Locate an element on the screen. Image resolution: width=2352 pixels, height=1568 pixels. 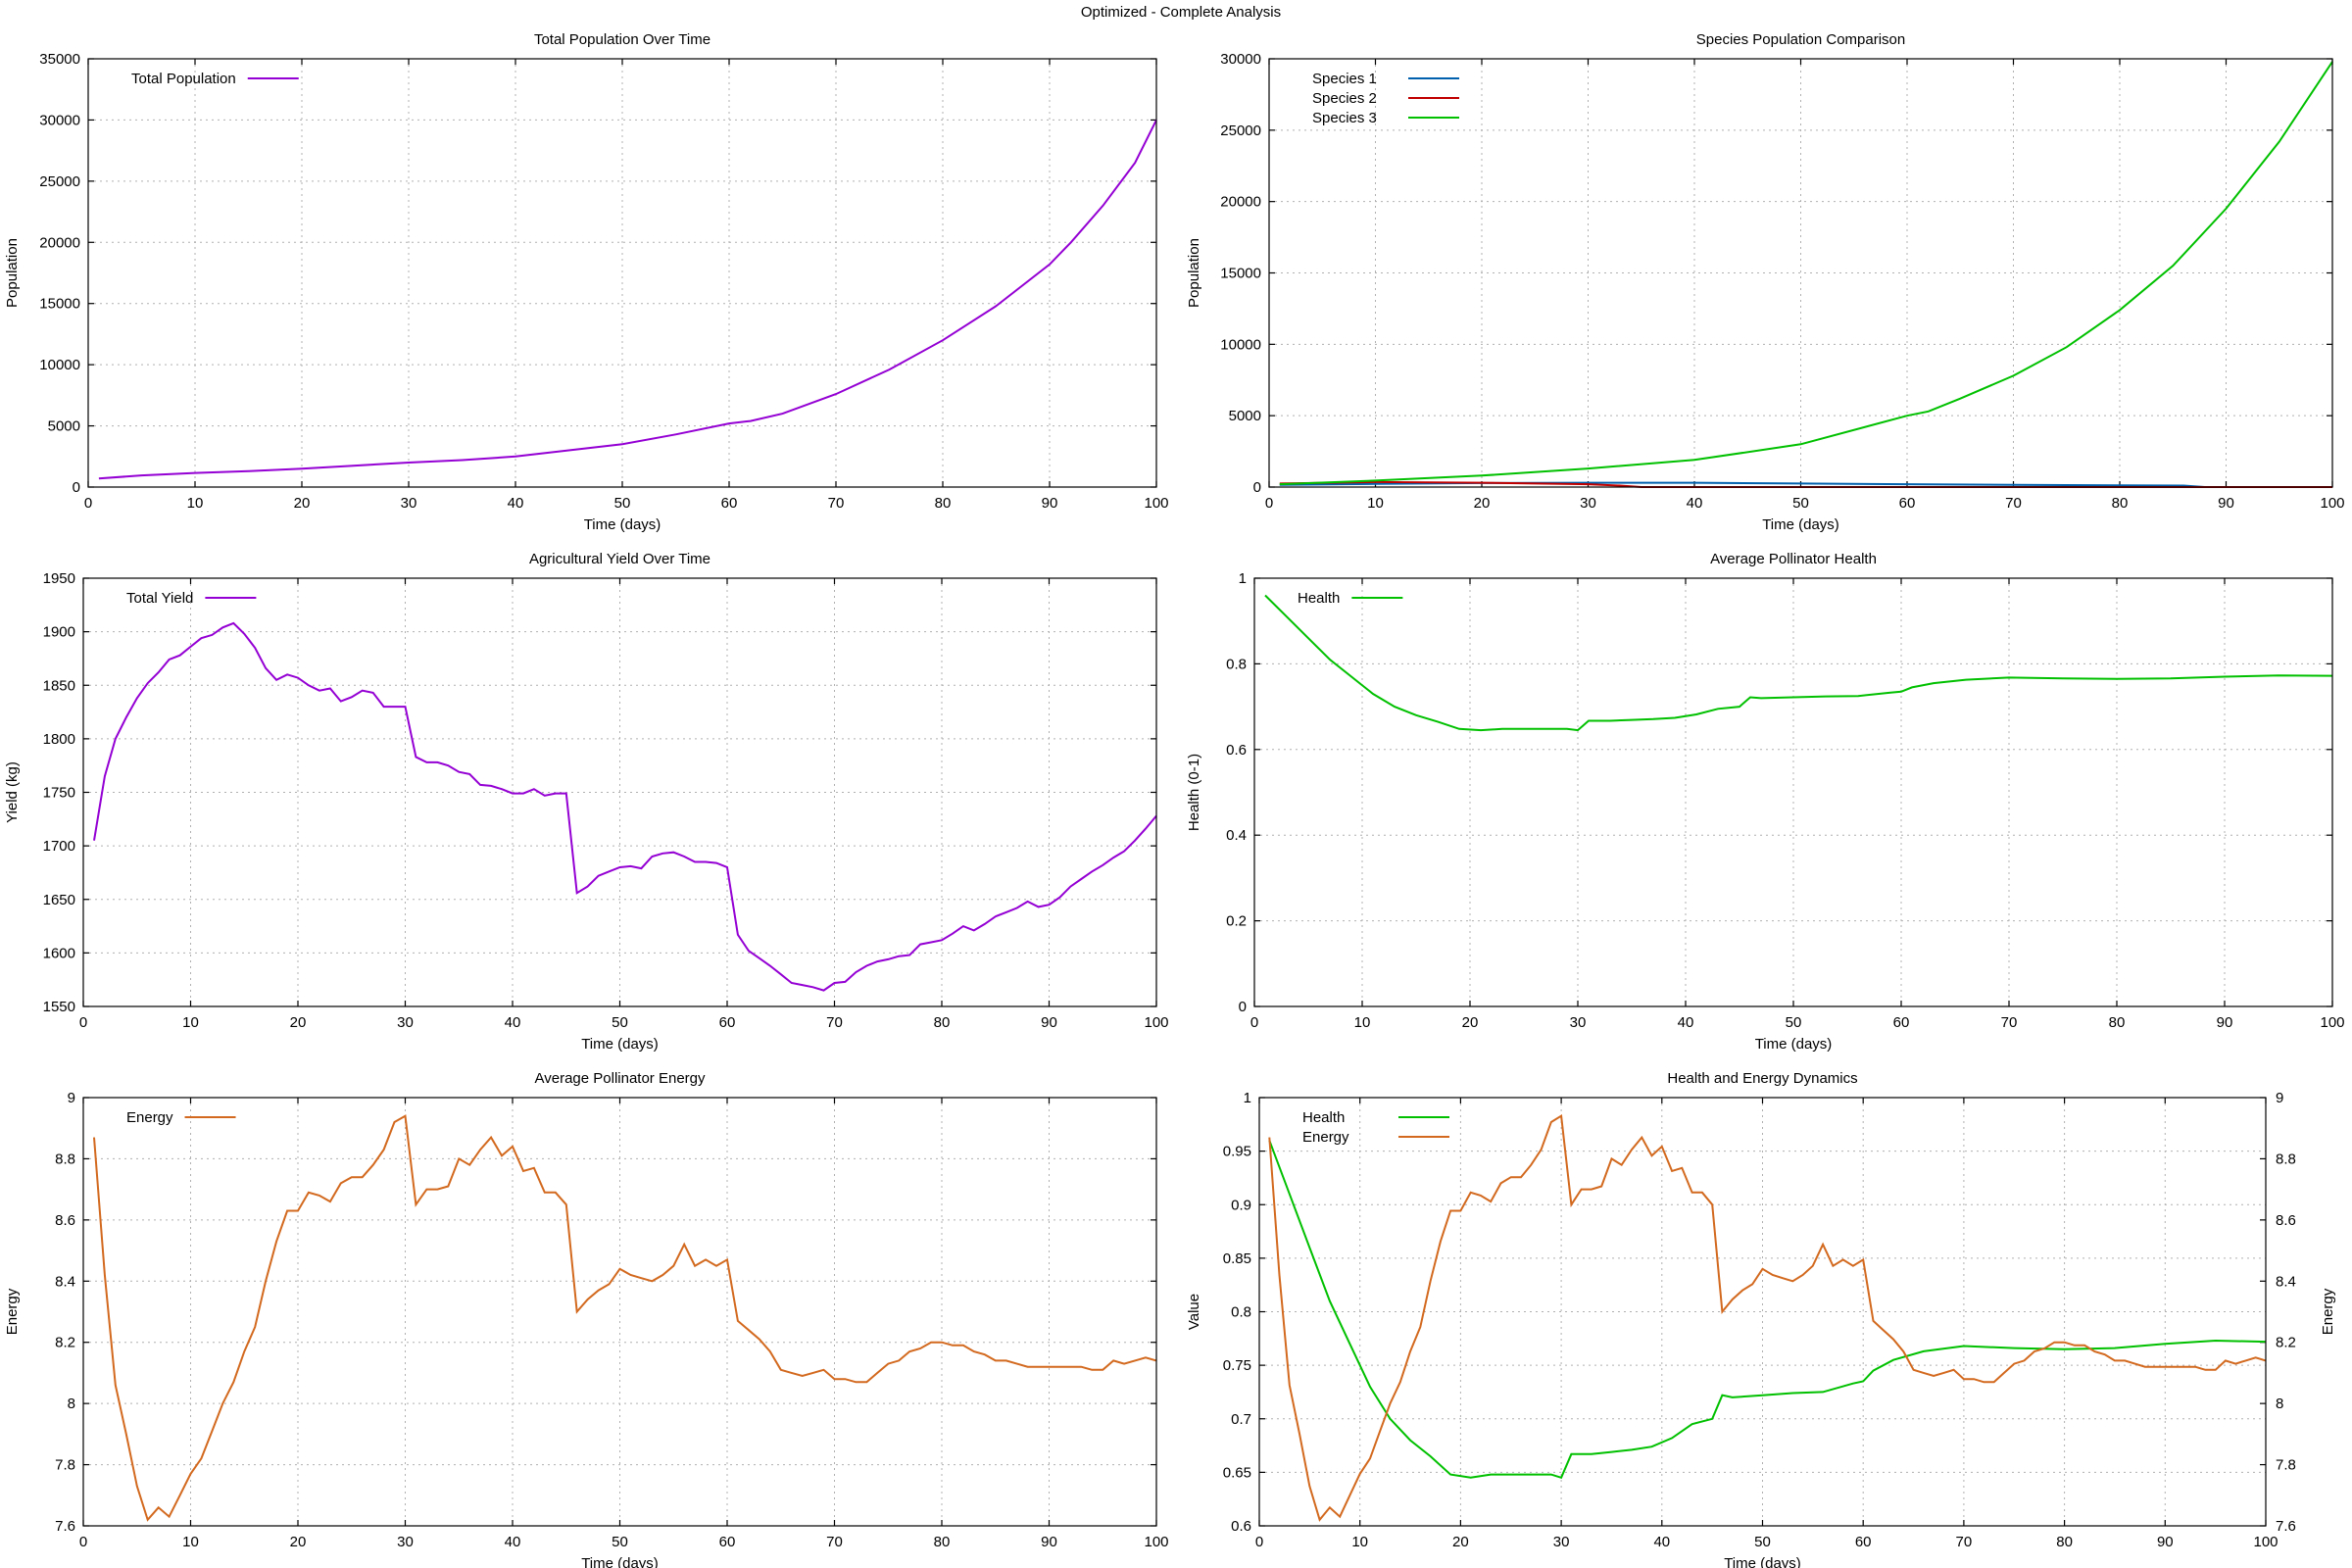
chart-title: Average Pollinator Health is located at coordinates (1793, 559).